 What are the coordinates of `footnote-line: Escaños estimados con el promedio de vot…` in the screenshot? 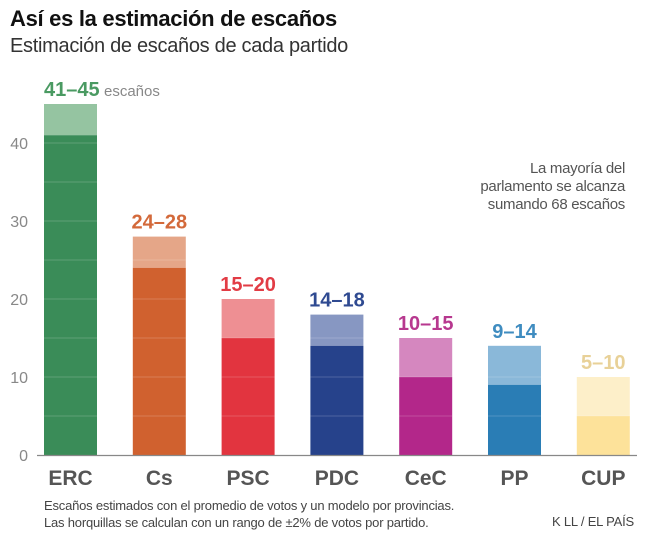 It's located at (249, 505).